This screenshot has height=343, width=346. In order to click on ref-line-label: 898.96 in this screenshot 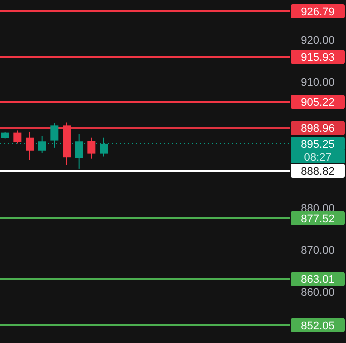, I will do `click(318, 129)`.